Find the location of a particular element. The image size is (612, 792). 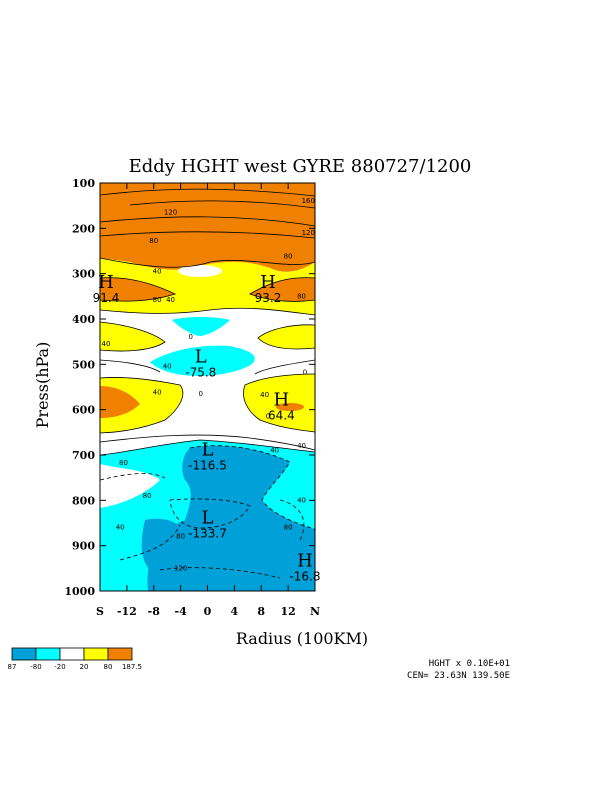

y-tick-label: 800 is located at coordinates (83, 500).